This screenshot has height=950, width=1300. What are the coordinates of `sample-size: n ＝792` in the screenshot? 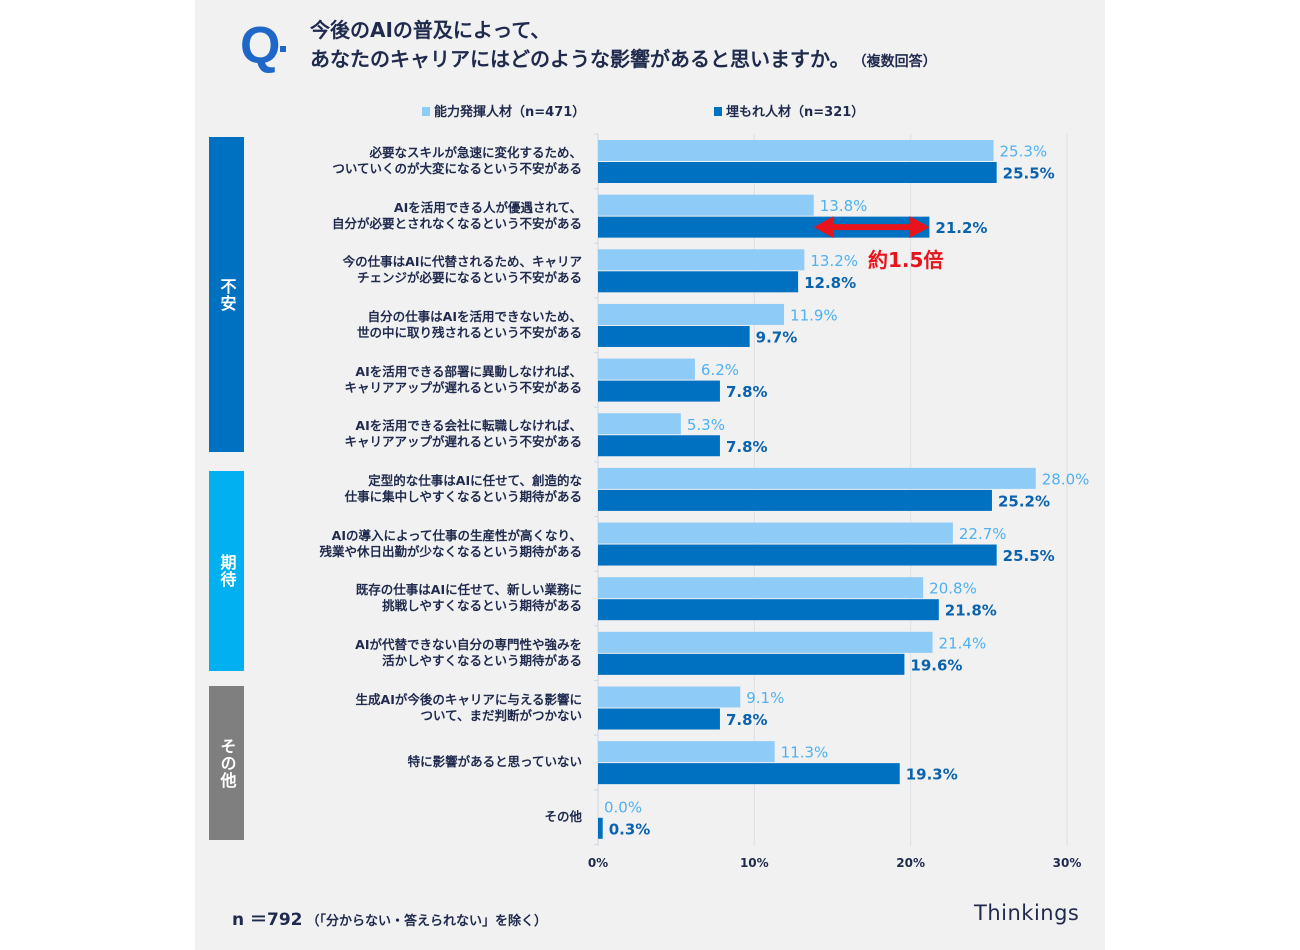 It's located at (267, 920).